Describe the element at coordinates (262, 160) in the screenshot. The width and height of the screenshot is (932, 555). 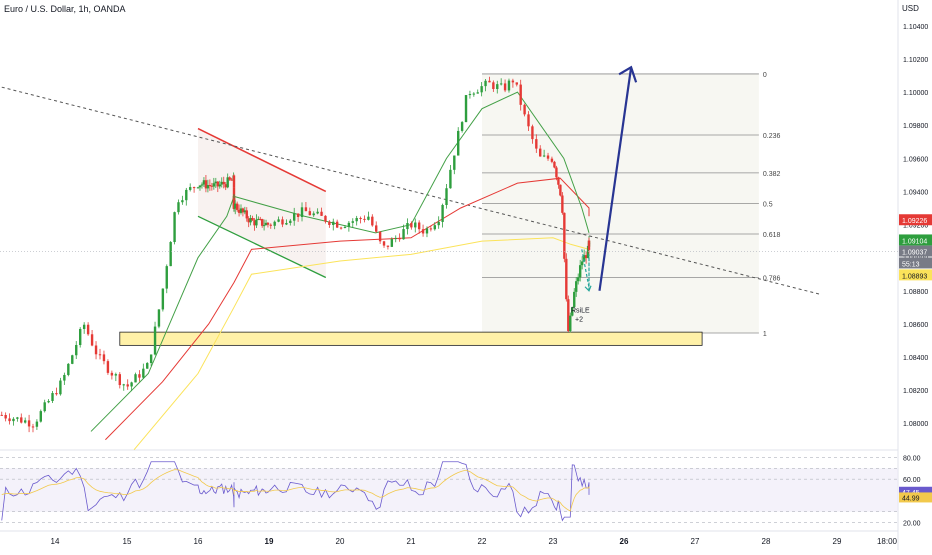
I see `channel-upper-line` at that location.